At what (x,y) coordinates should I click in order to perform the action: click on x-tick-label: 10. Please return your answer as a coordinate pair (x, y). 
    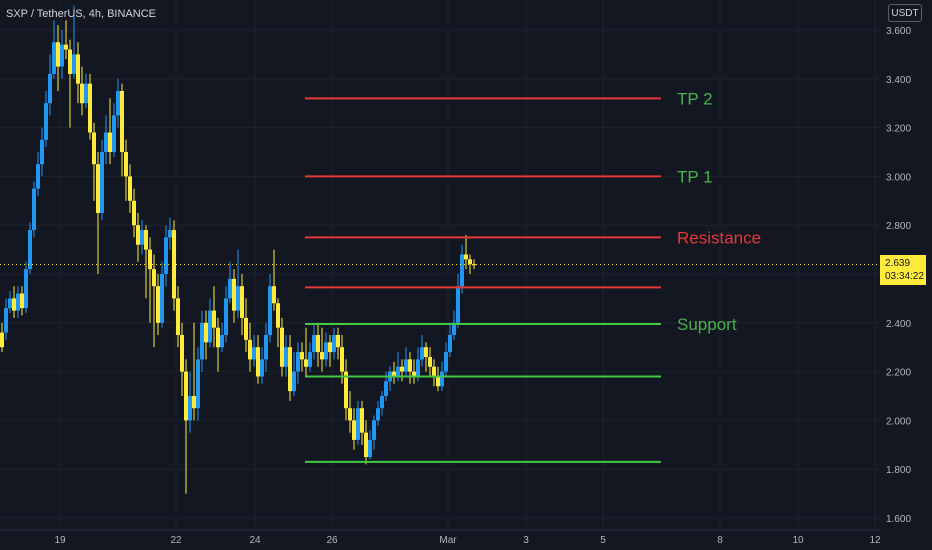
    Looking at the image, I should click on (798, 540).